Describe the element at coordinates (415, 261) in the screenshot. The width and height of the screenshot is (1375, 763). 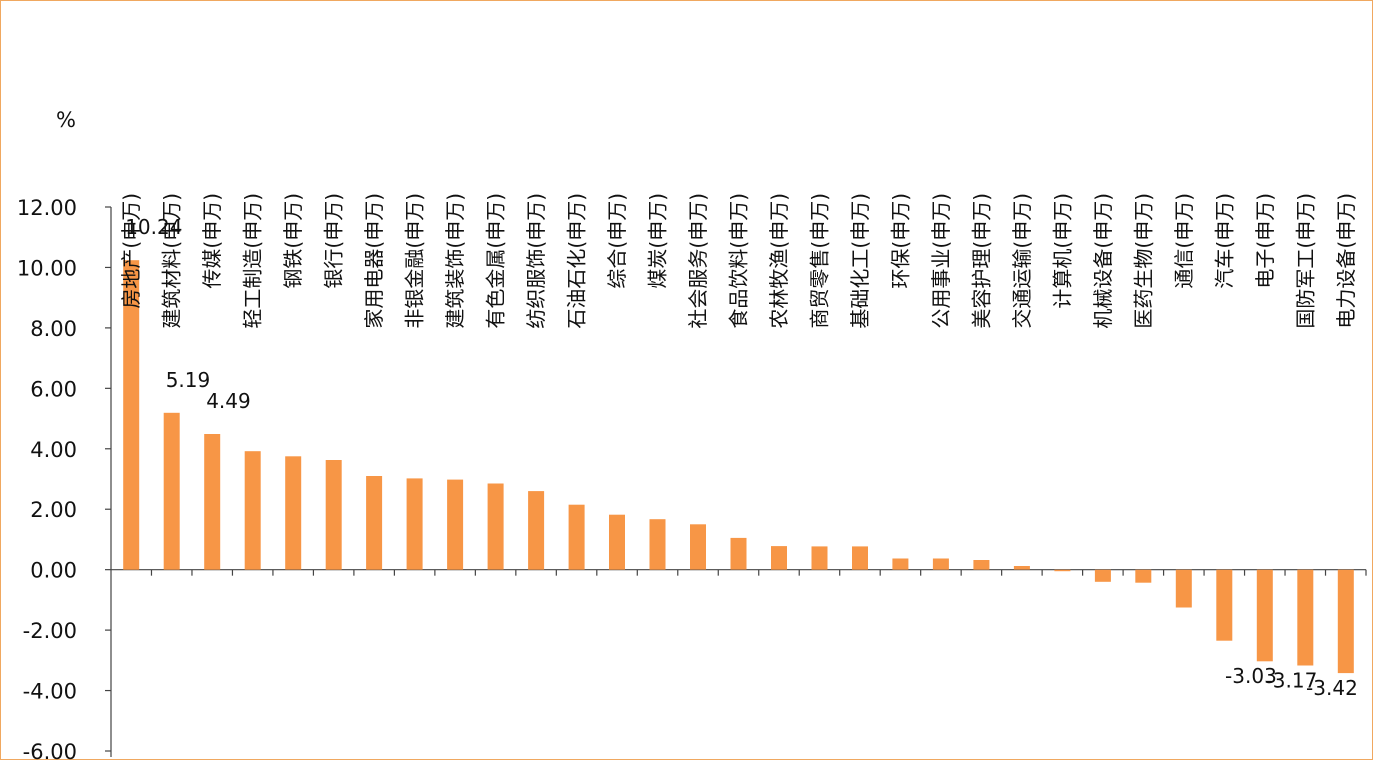
I see `category-label: 非银金融(申万)` at that location.